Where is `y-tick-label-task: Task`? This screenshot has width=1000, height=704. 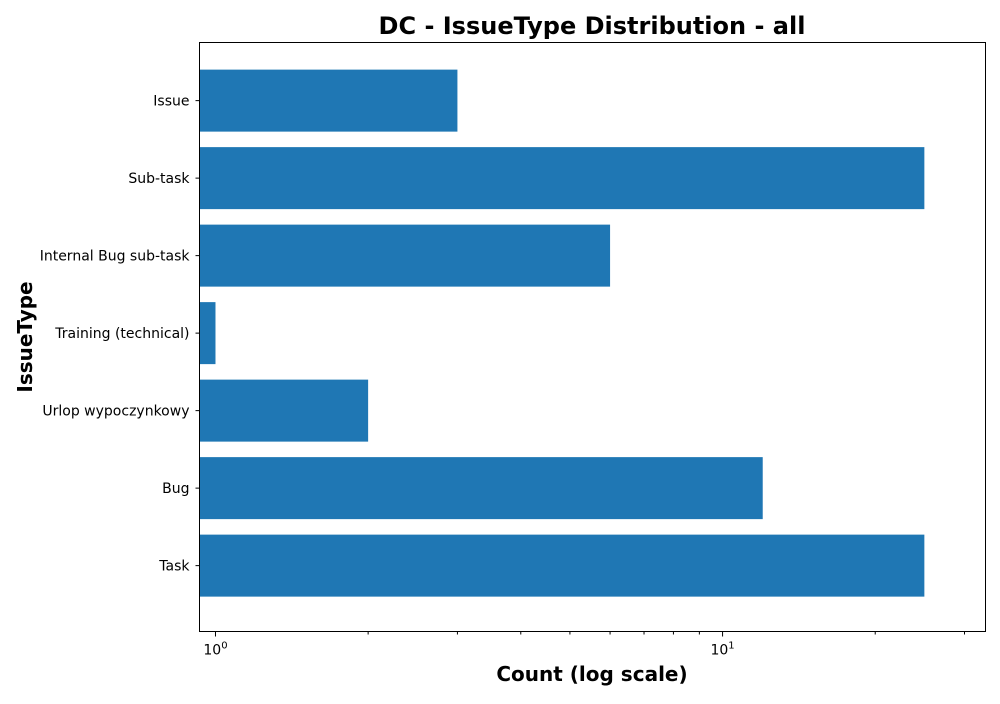
y-tick-label-task: Task is located at coordinates (174, 567).